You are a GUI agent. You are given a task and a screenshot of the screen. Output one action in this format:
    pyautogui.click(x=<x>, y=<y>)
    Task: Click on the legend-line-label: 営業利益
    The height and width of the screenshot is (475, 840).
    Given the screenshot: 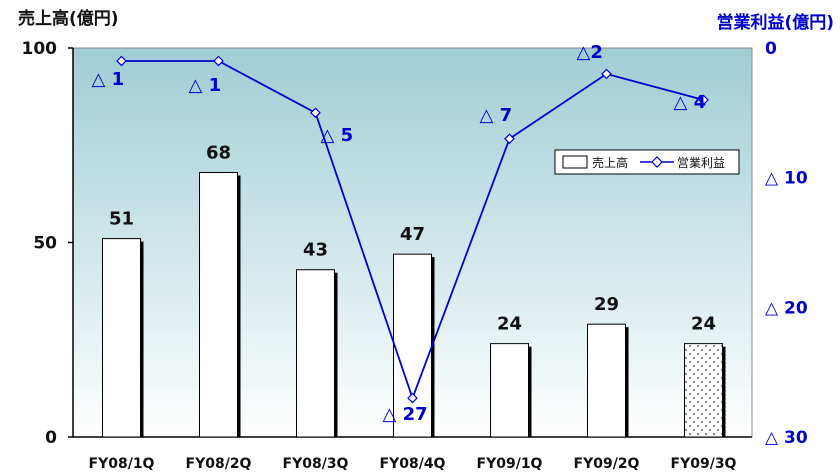 What is the action you would take?
    pyautogui.click(x=701, y=163)
    